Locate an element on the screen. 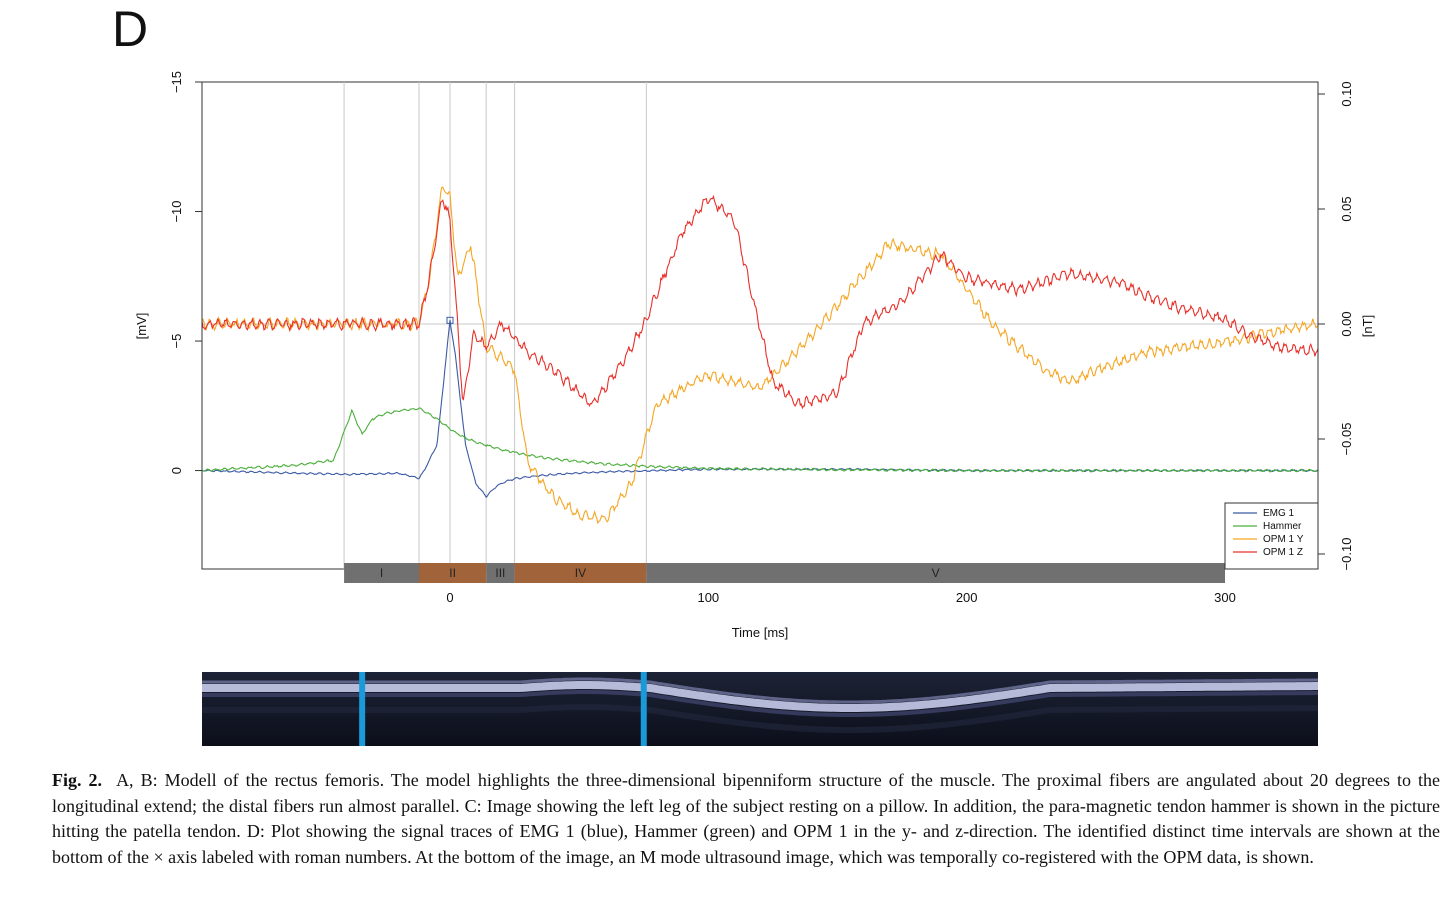 The image size is (1452, 909). interval-I is located at coordinates (381, 573).